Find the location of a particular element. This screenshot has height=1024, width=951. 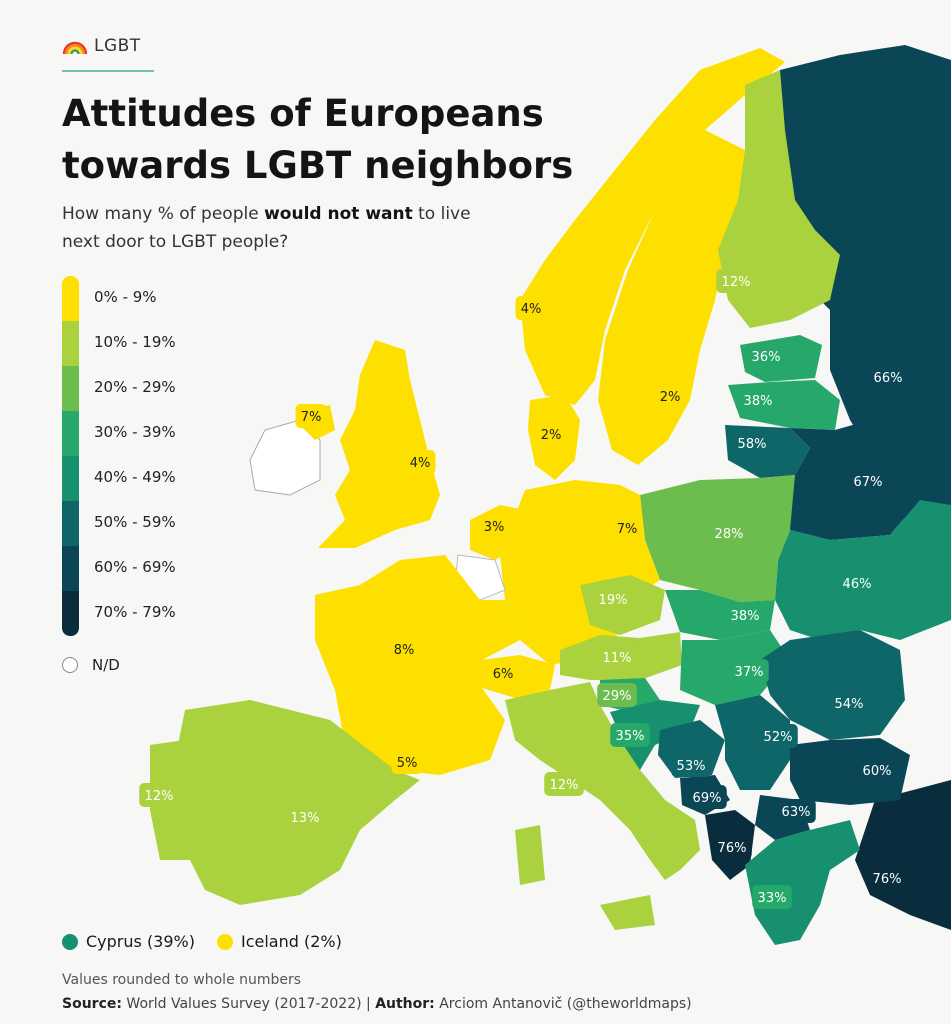

value-bosnia-and-herzegovina: 53% is located at coordinates (691, 766).